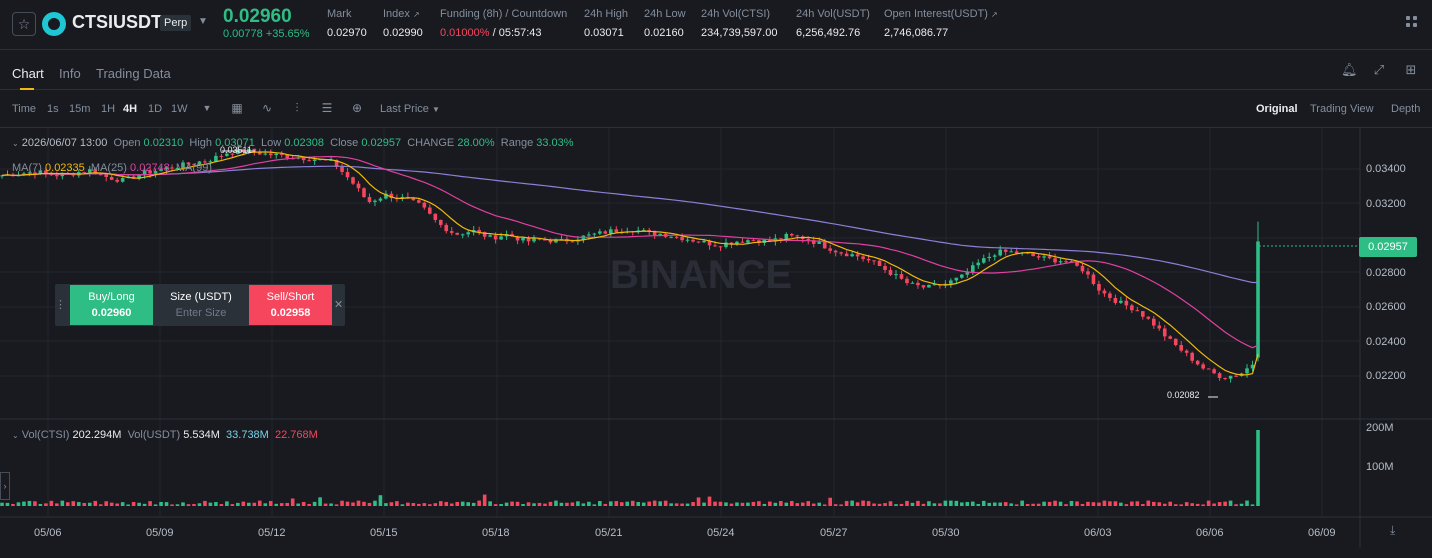  Describe the element at coordinates (290, 305) in the screenshot. I see `sell-short-button: Sell/Short 0.02958` at that location.